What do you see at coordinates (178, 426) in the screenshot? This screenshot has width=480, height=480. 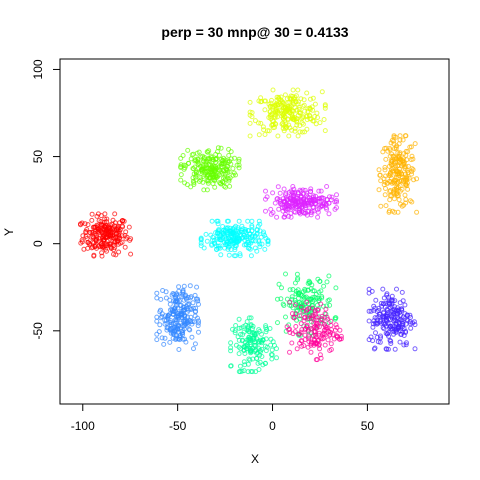 I see `x-tick-label: -50` at bounding box center [178, 426].